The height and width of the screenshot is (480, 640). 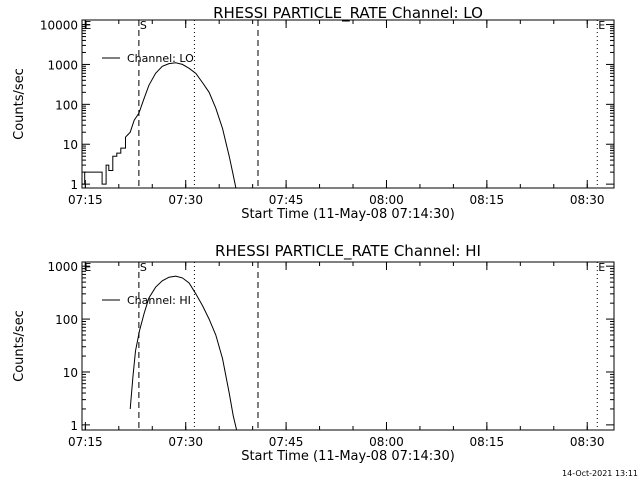 What do you see at coordinates (143, 25) in the screenshot?
I see `panel-1-event-marker-s: S` at bounding box center [143, 25].